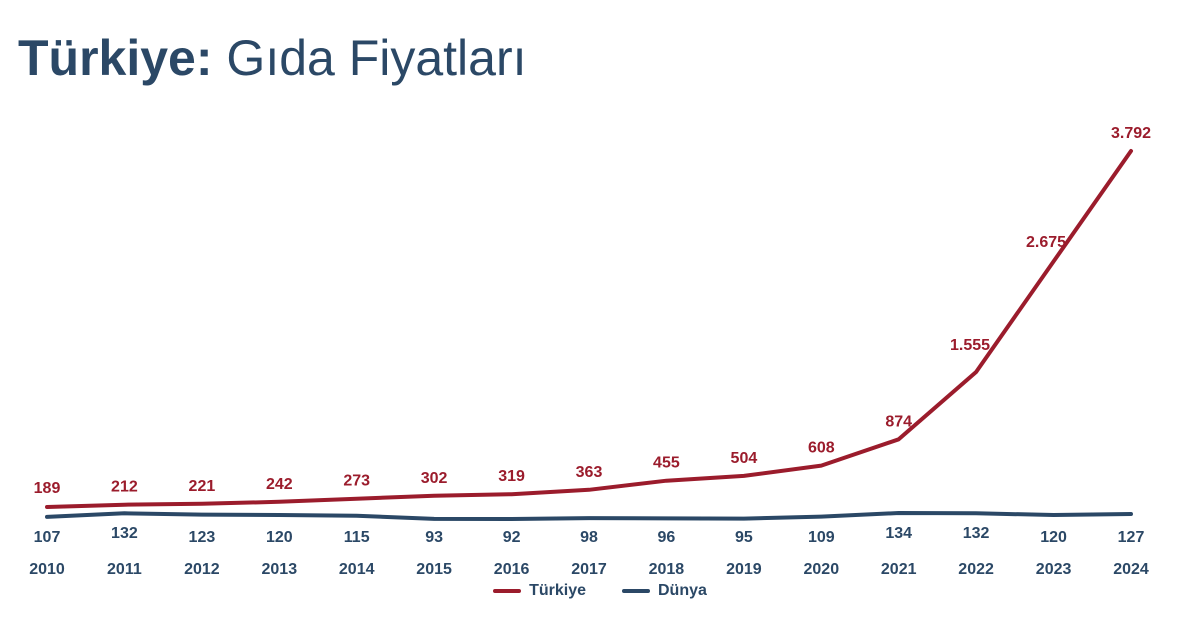 The width and height of the screenshot is (1200, 621). What do you see at coordinates (124, 487) in the screenshot?
I see `data-label-turkiye: 212` at bounding box center [124, 487].